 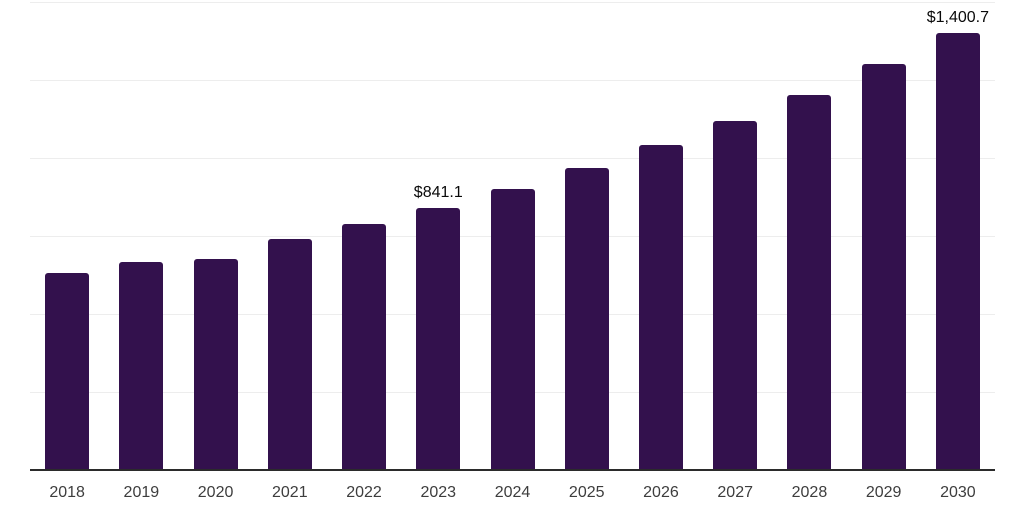 What do you see at coordinates (289, 354) in the screenshot?
I see `bar-2021` at bounding box center [289, 354].